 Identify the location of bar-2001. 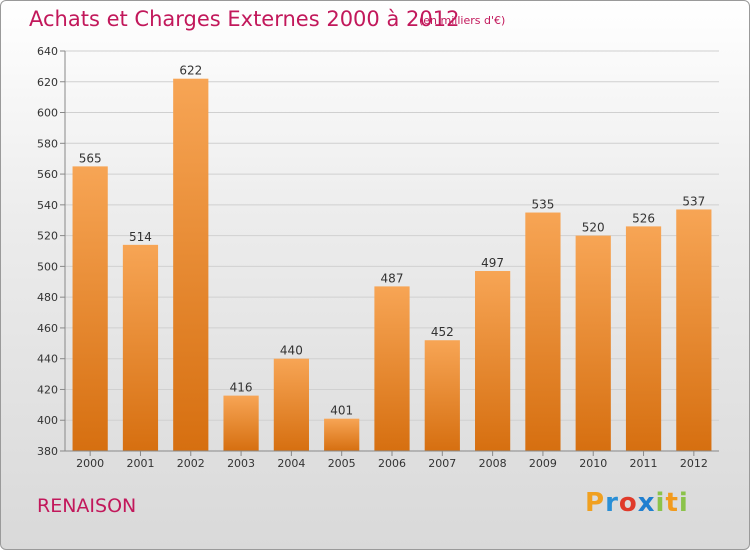
(140, 347).